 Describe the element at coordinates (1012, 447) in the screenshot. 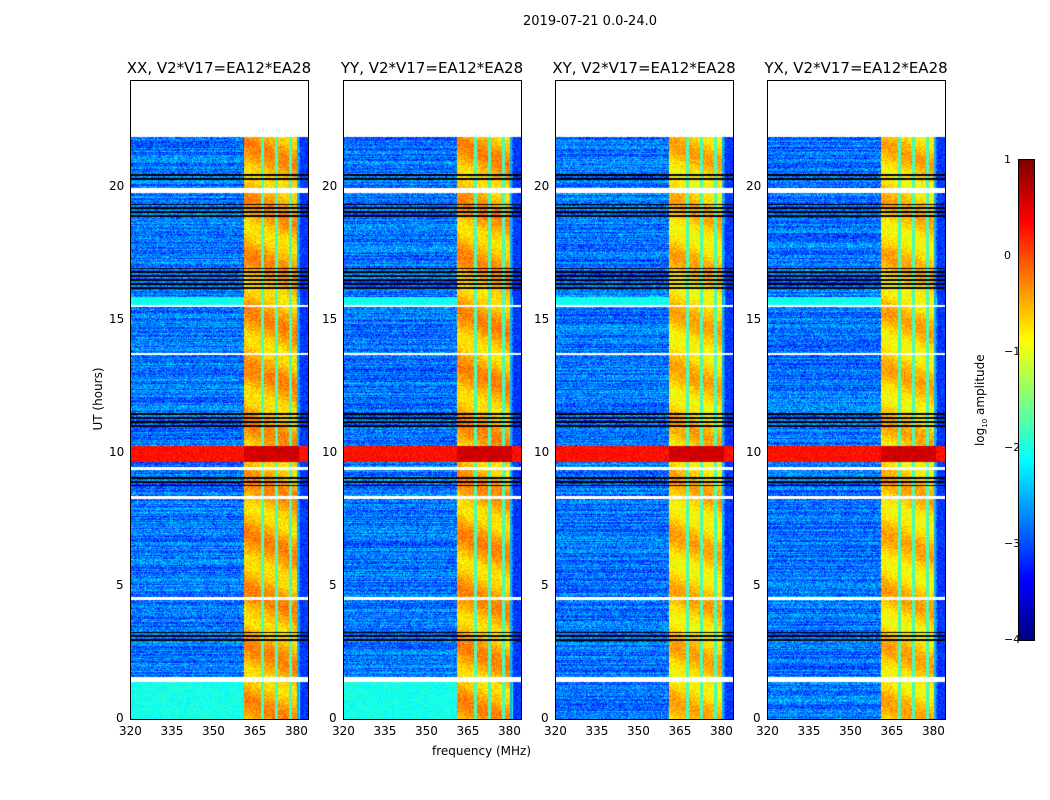

I see `colorbar-tick-label: −2` at that location.